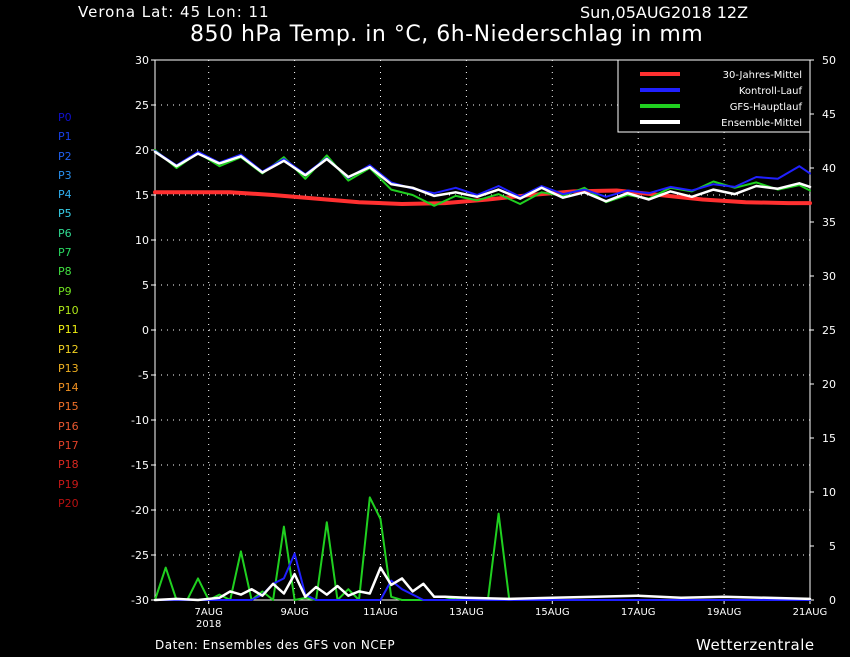 This screenshot has height=657, width=850. What do you see at coordinates (143, 375) in the screenshot?
I see `left-axis-tick-label: -5` at bounding box center [143, 375].